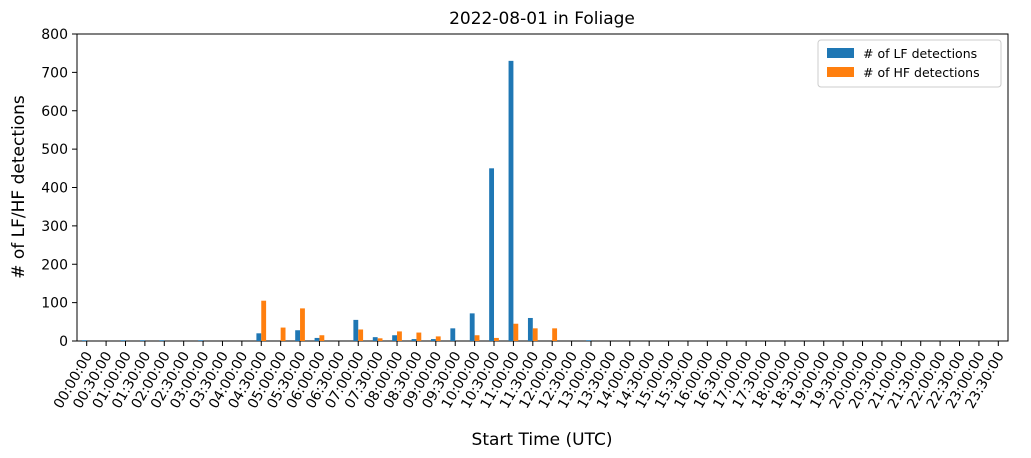 The image size is (1031, 458). I want to click on y-tick-label: 500, so click(54, 150).